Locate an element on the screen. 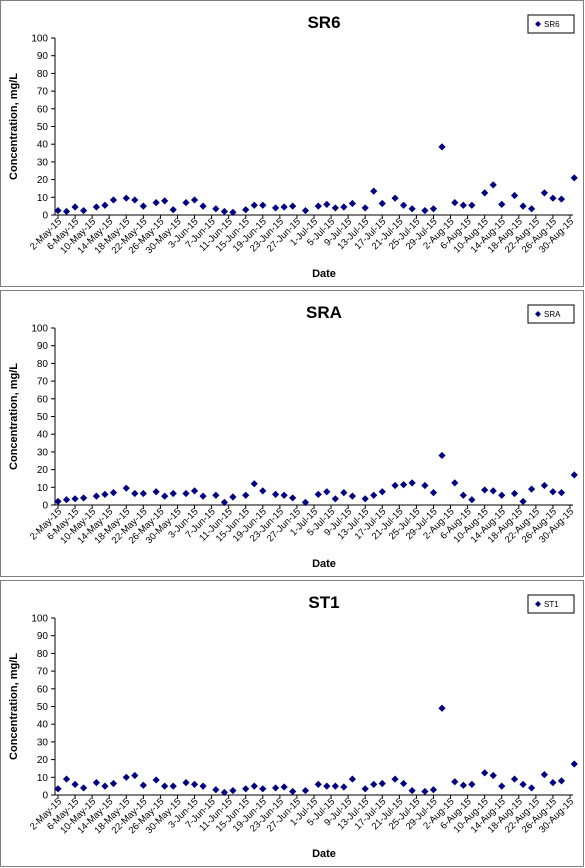  y-tick-label: 20 is located at coordinates (43, 760).